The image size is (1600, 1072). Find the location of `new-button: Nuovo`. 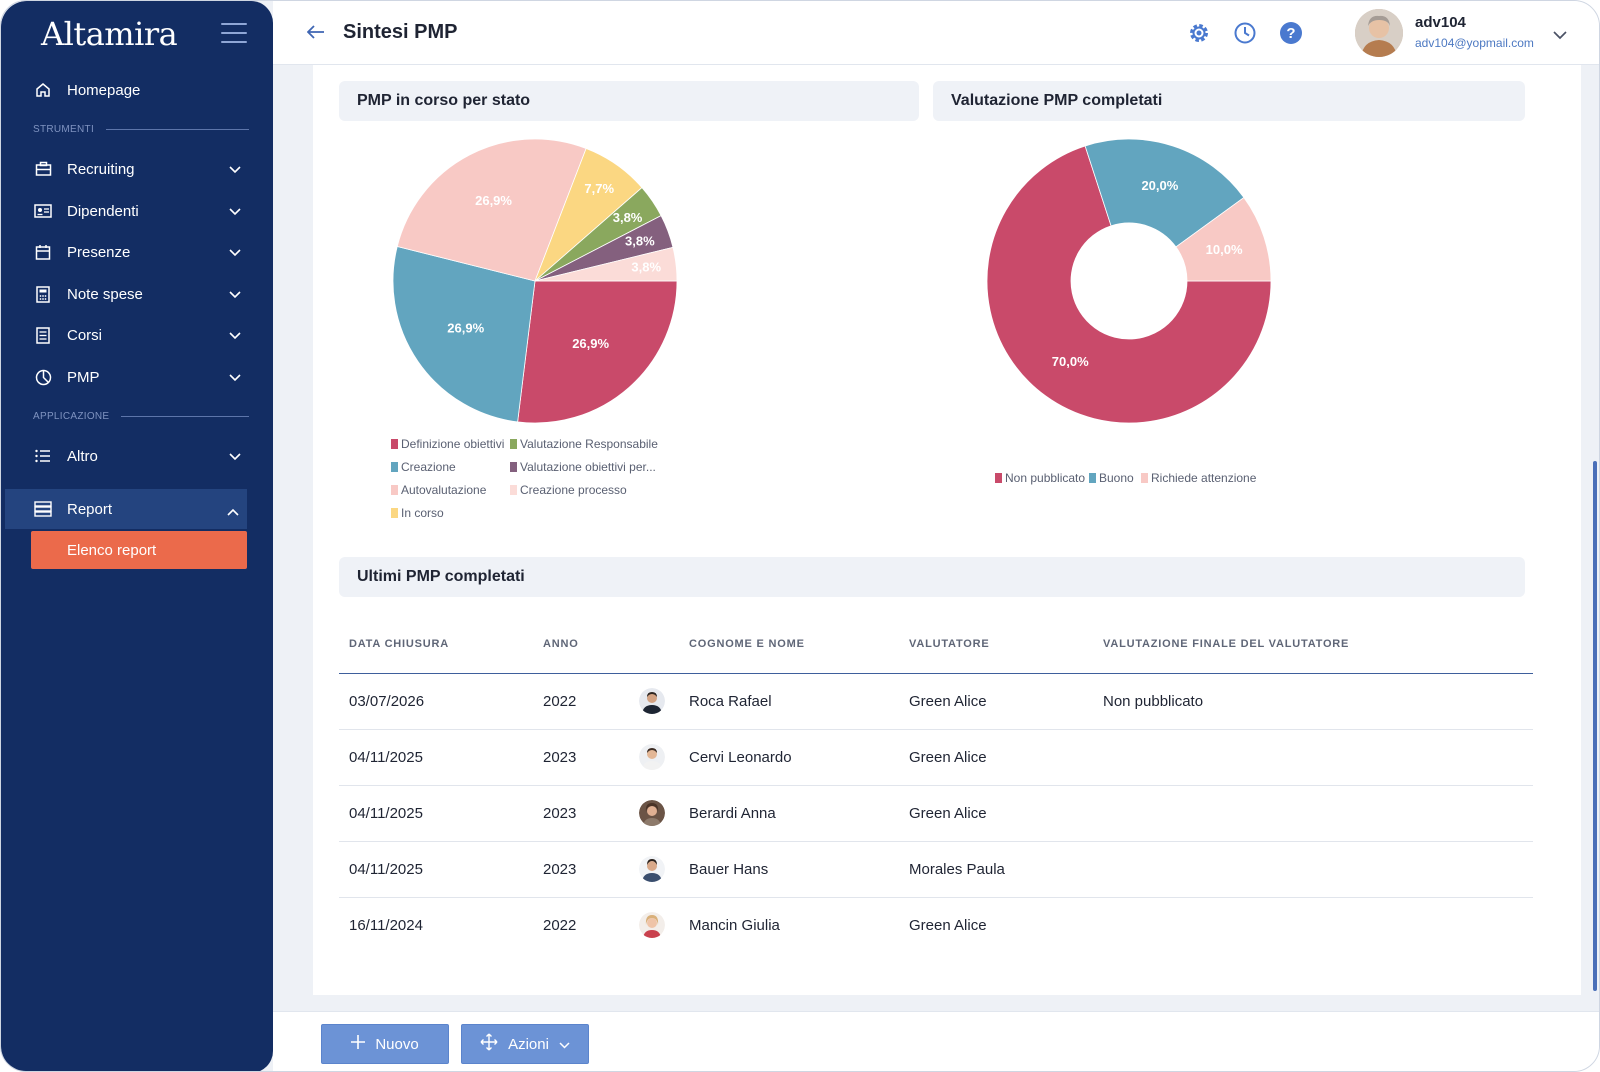

new-button: Nuovo is located at coordinates (385, 1044).